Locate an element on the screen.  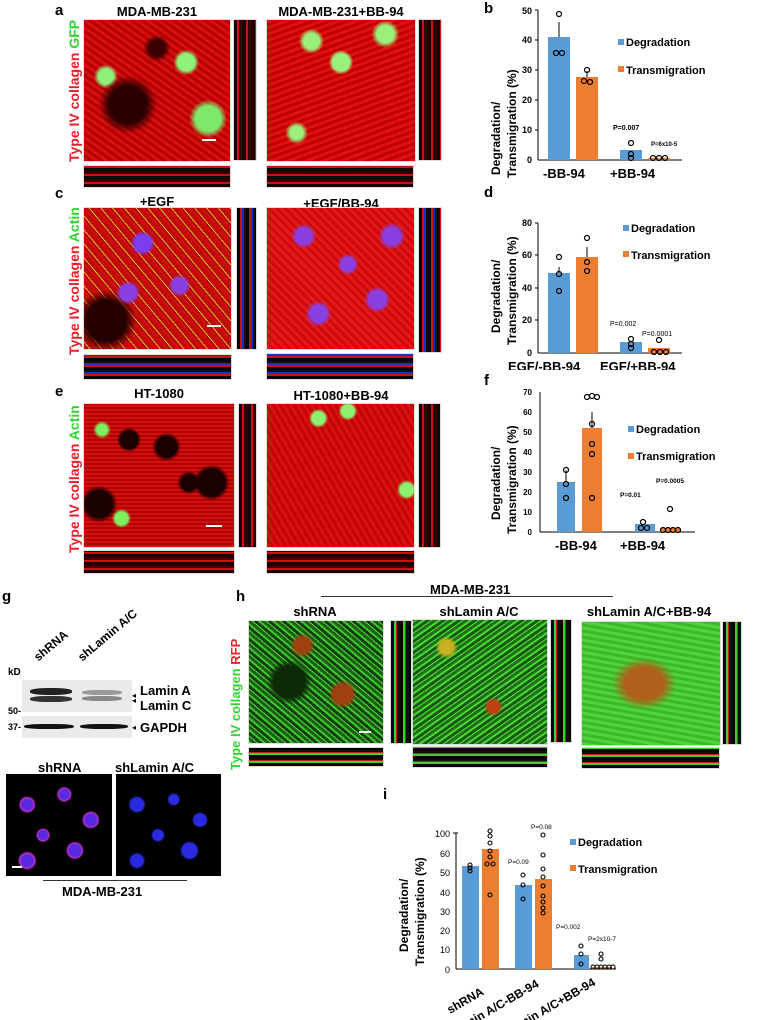
channel-red-label: RFP is located at coordinates (235, 651).